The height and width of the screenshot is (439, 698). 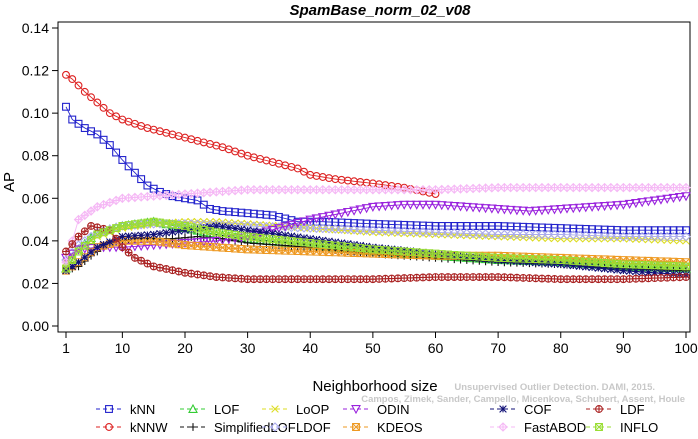 What do you see at coordinates (209, 409) in the screenshot?
I see `legend-item-LOF: LOF` at bounding box center [209, 409].